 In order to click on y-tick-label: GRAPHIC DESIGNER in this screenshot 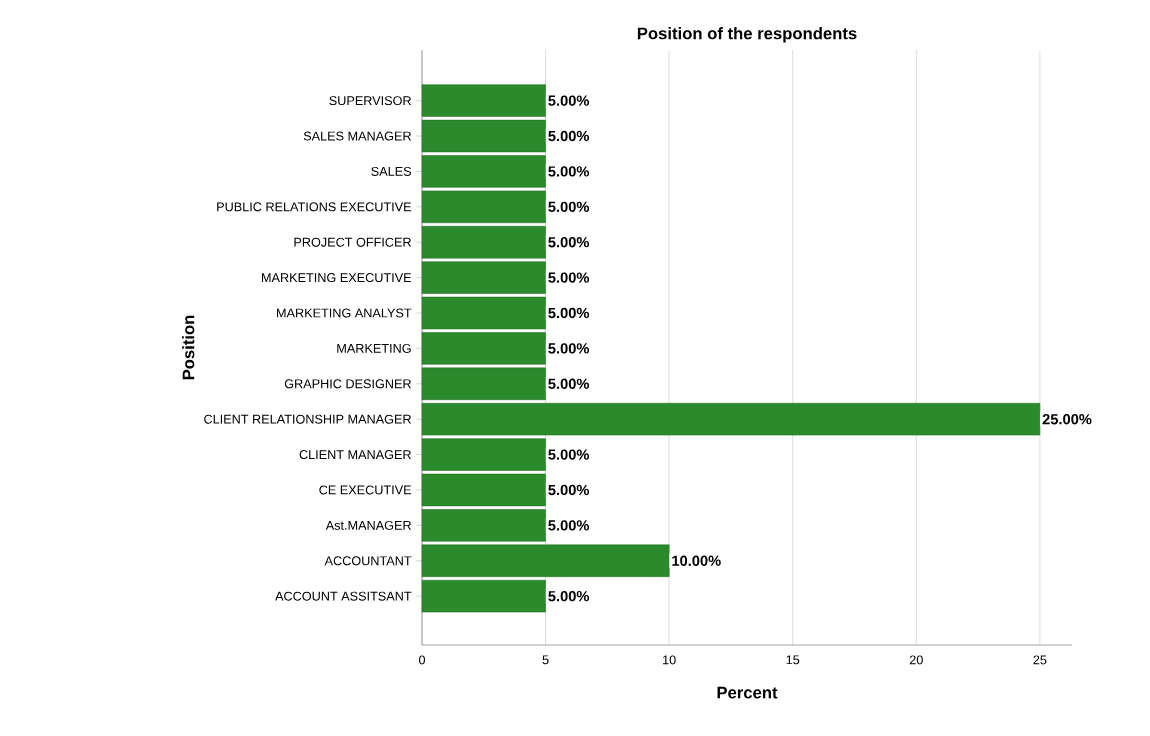, I will do `click(348, 384)`.